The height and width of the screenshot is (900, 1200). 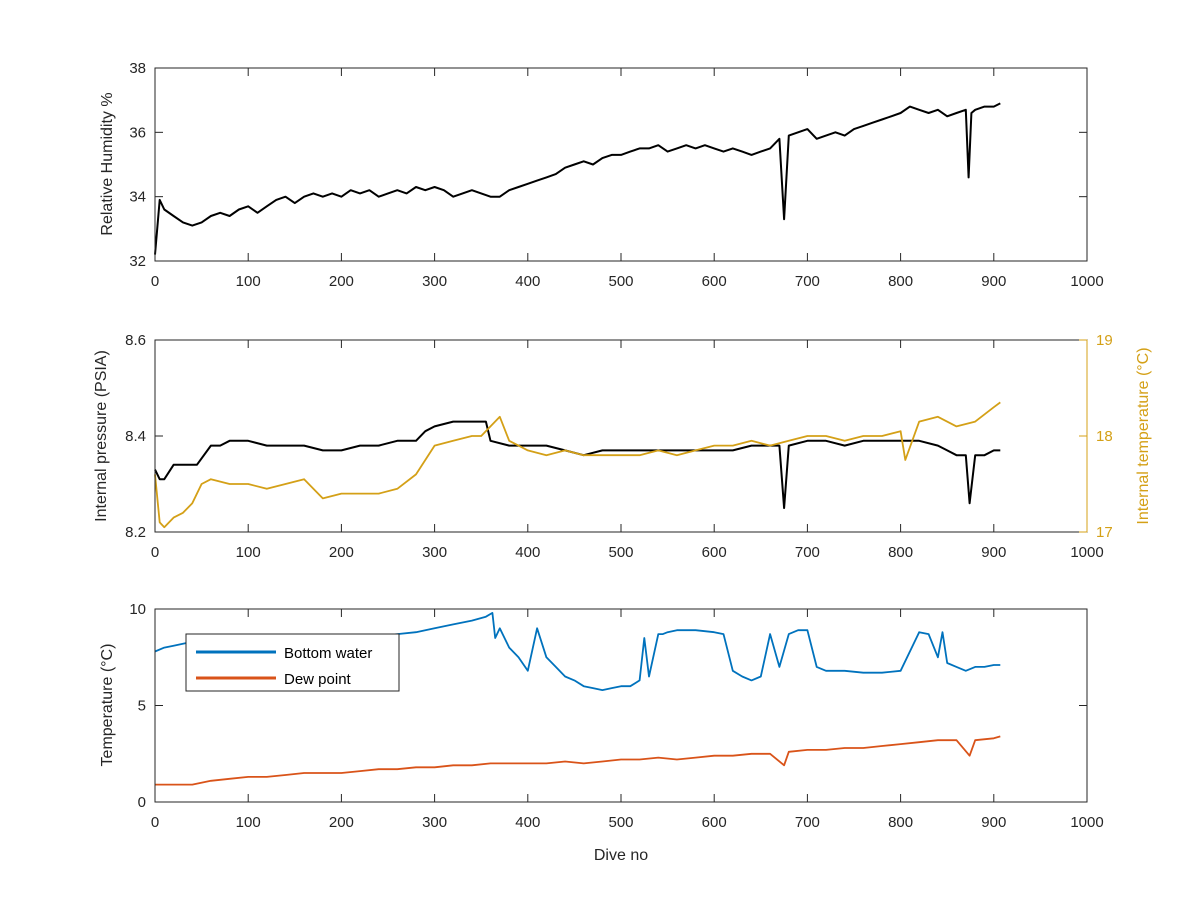 What do you see at coordinates (137, 132) in the screenshot?
I see `y-tick-label-0-2: 36` at bounding box center [137, 132].